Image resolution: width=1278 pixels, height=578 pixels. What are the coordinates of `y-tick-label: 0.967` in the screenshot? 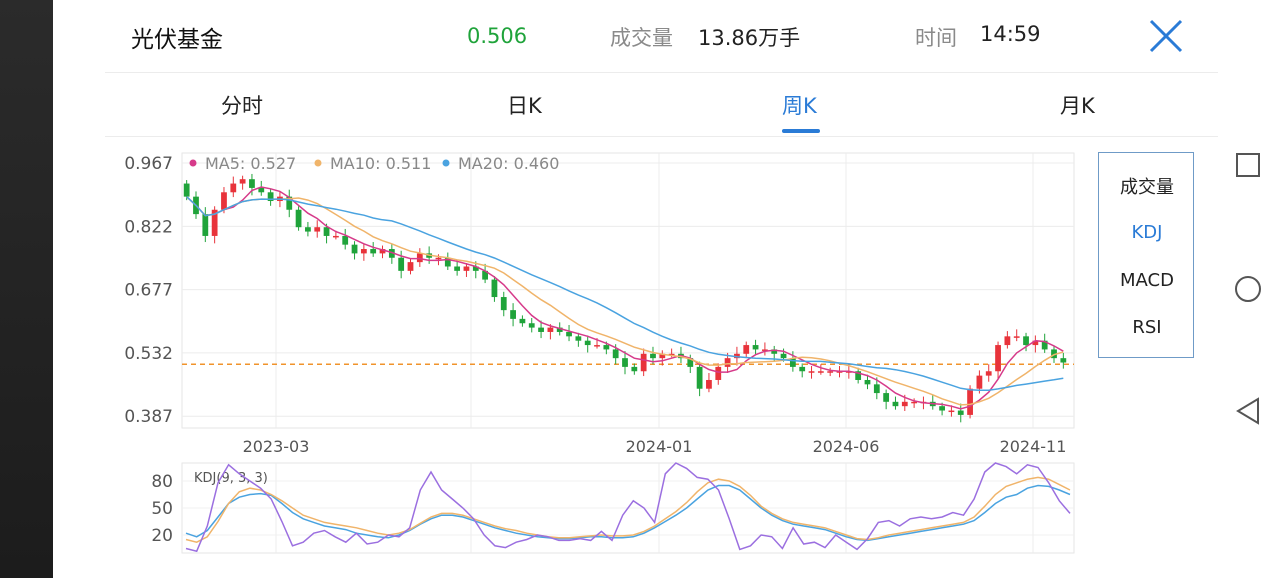 It's located at (148, 164).